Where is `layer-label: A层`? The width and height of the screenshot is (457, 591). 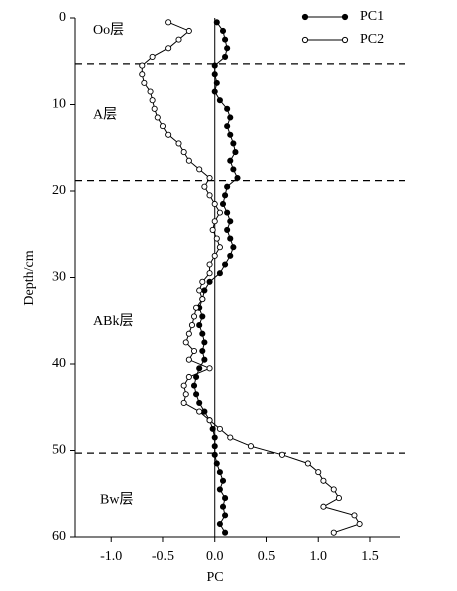
layer-label: A层 is located at coordinates (105, 114).